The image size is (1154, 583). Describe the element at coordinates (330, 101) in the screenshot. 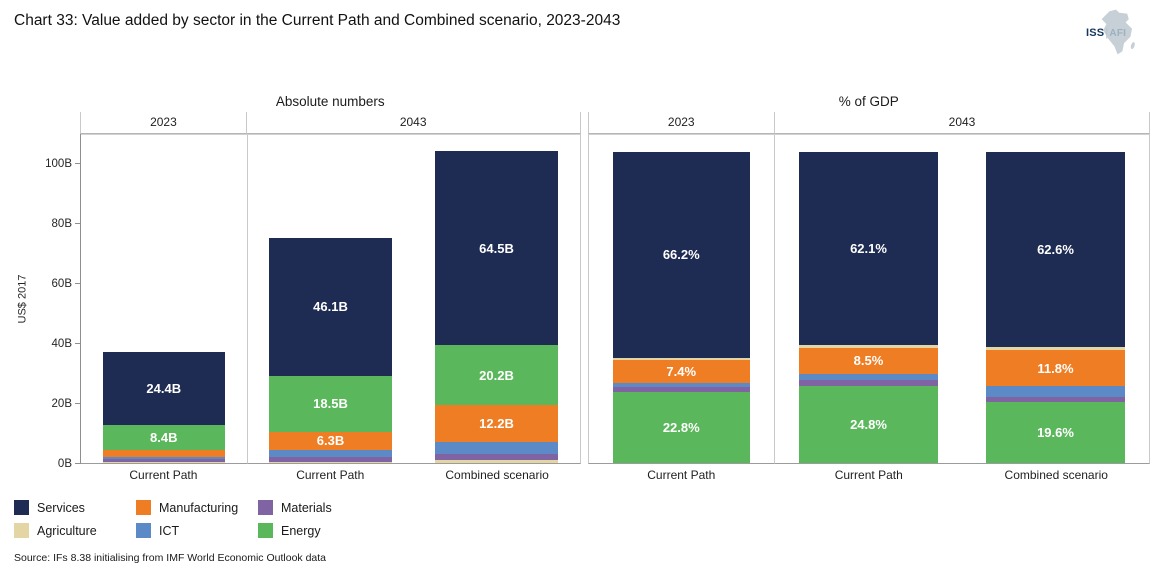

I see `panel-title-absolute: Absolute numbers` at that location.